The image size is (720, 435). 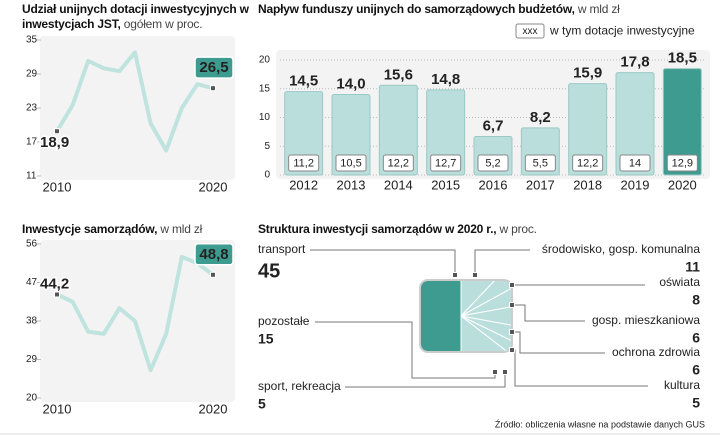 What do you see at coordinates (679, 282) in the screenshot?
I see `category-label: oświata` at bounding box center [679, 282].